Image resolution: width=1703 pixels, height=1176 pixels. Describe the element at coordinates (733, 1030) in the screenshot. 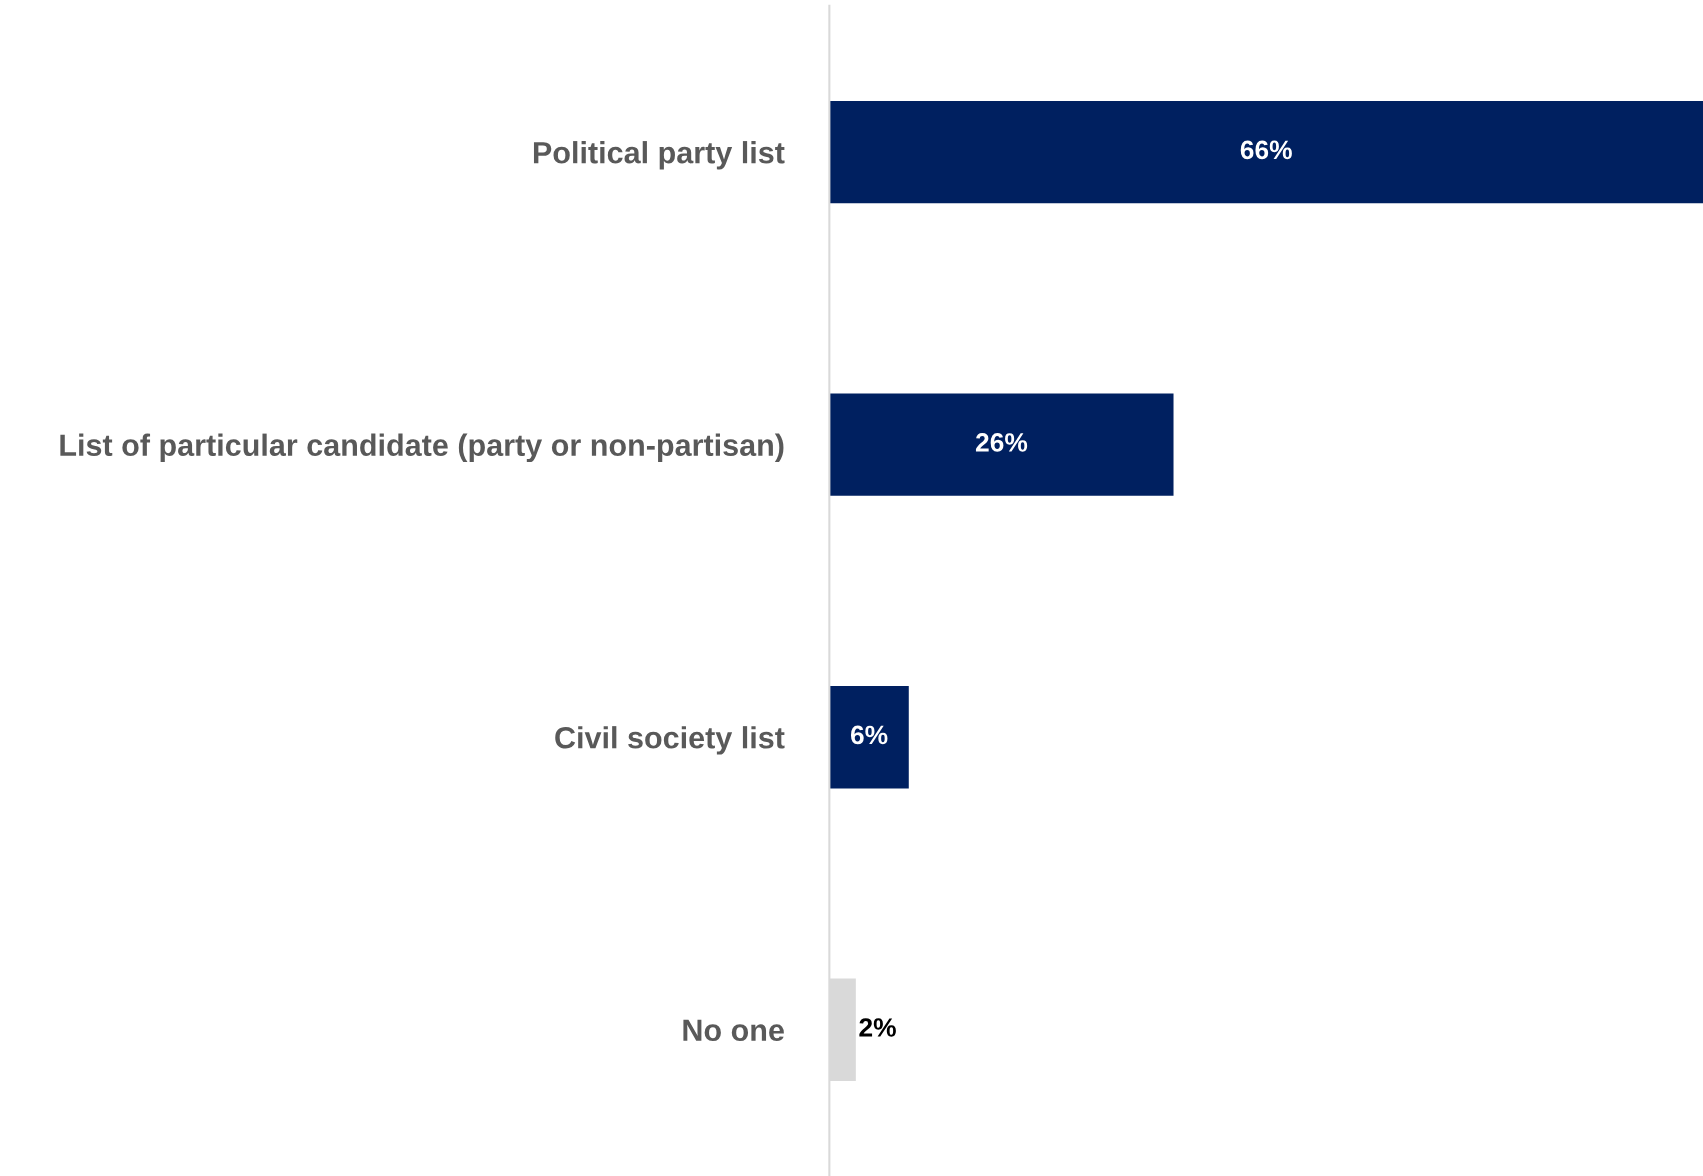

I see `y-tick-label: No one` at that location.